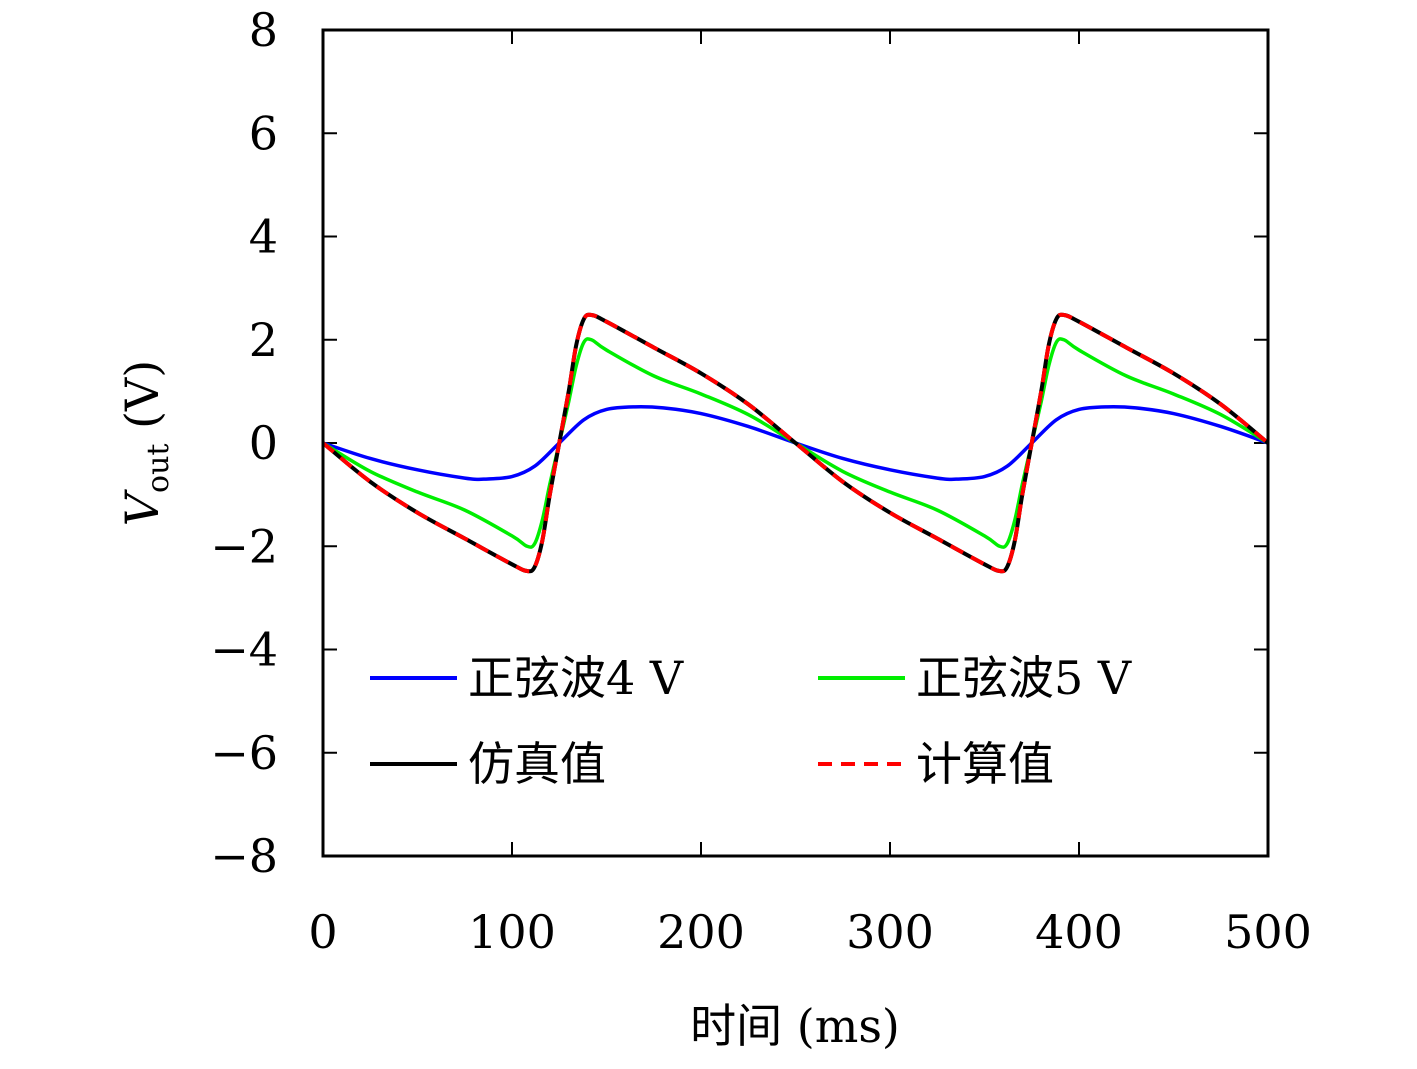 Image resolution: width=1417 pixels, height=1069 pixels. Describe the element at coordinates (795, 1026) in the screenshot. I see `x-axis-label: 时间 (ms)` at that location.